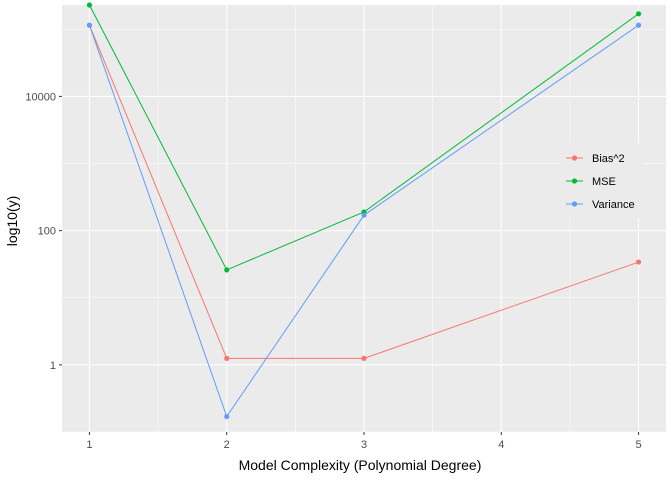  I want to click on x-tick-label: 2, so click(227, 445).